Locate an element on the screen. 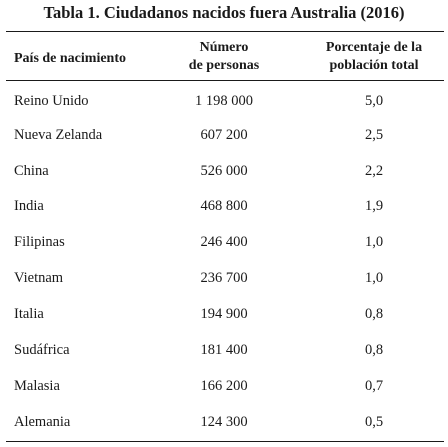 The width and height of the screenshot is (448, 447). row-country: India is located at coordinates (29, 206).